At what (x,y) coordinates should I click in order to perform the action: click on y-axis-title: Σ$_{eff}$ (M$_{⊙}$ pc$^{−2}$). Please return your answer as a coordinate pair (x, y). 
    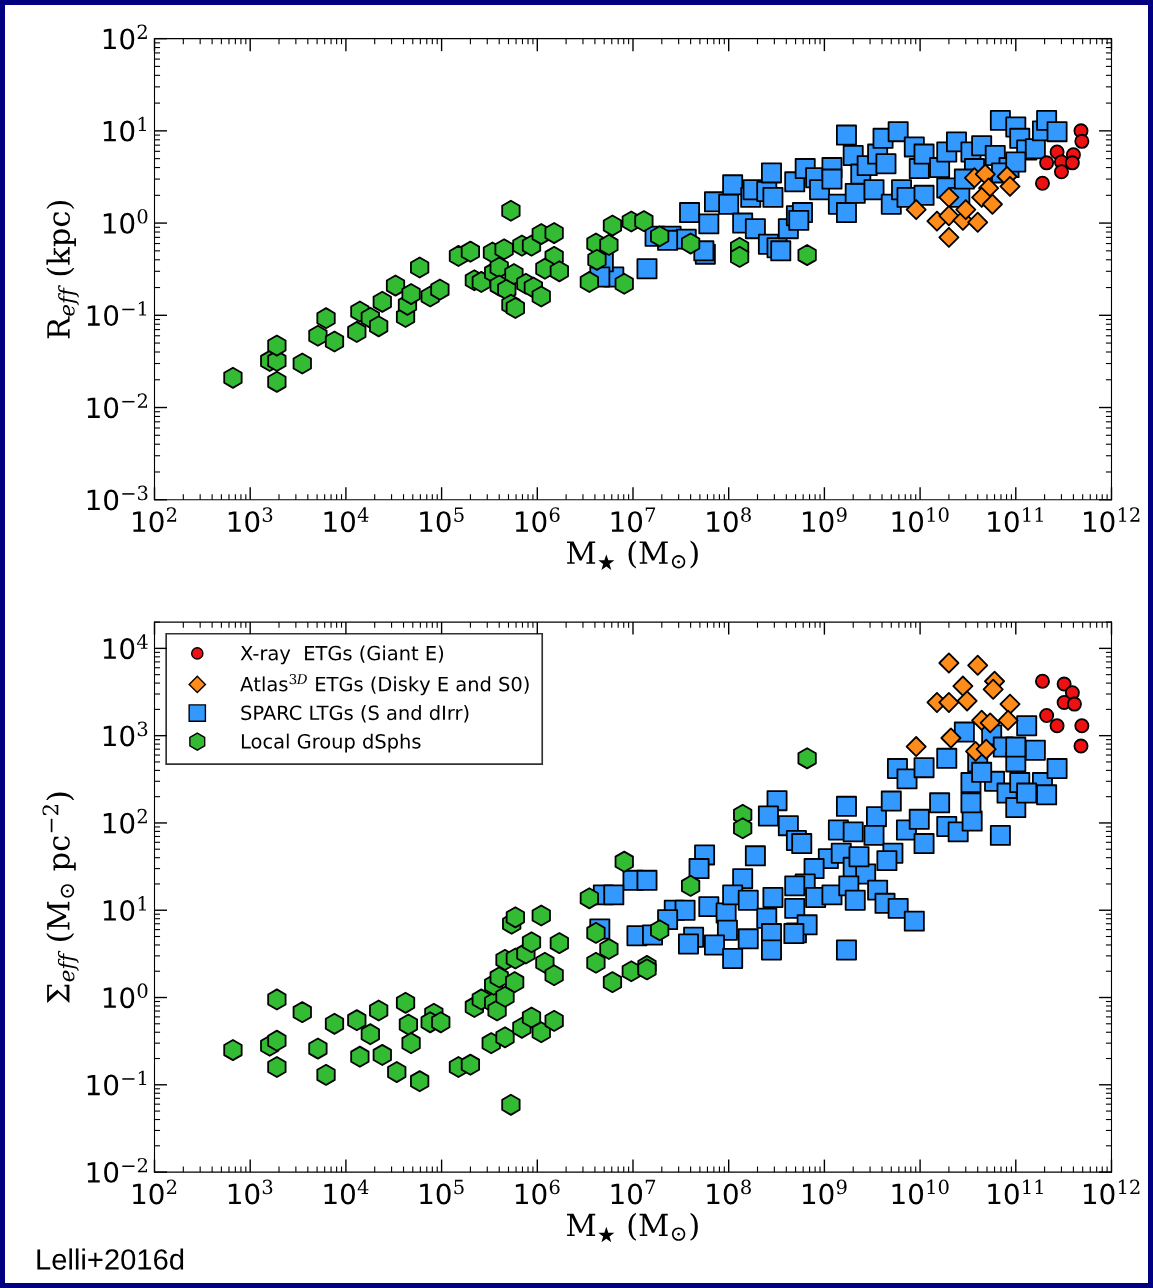
    Looking at the image, I should click on (60, 897).